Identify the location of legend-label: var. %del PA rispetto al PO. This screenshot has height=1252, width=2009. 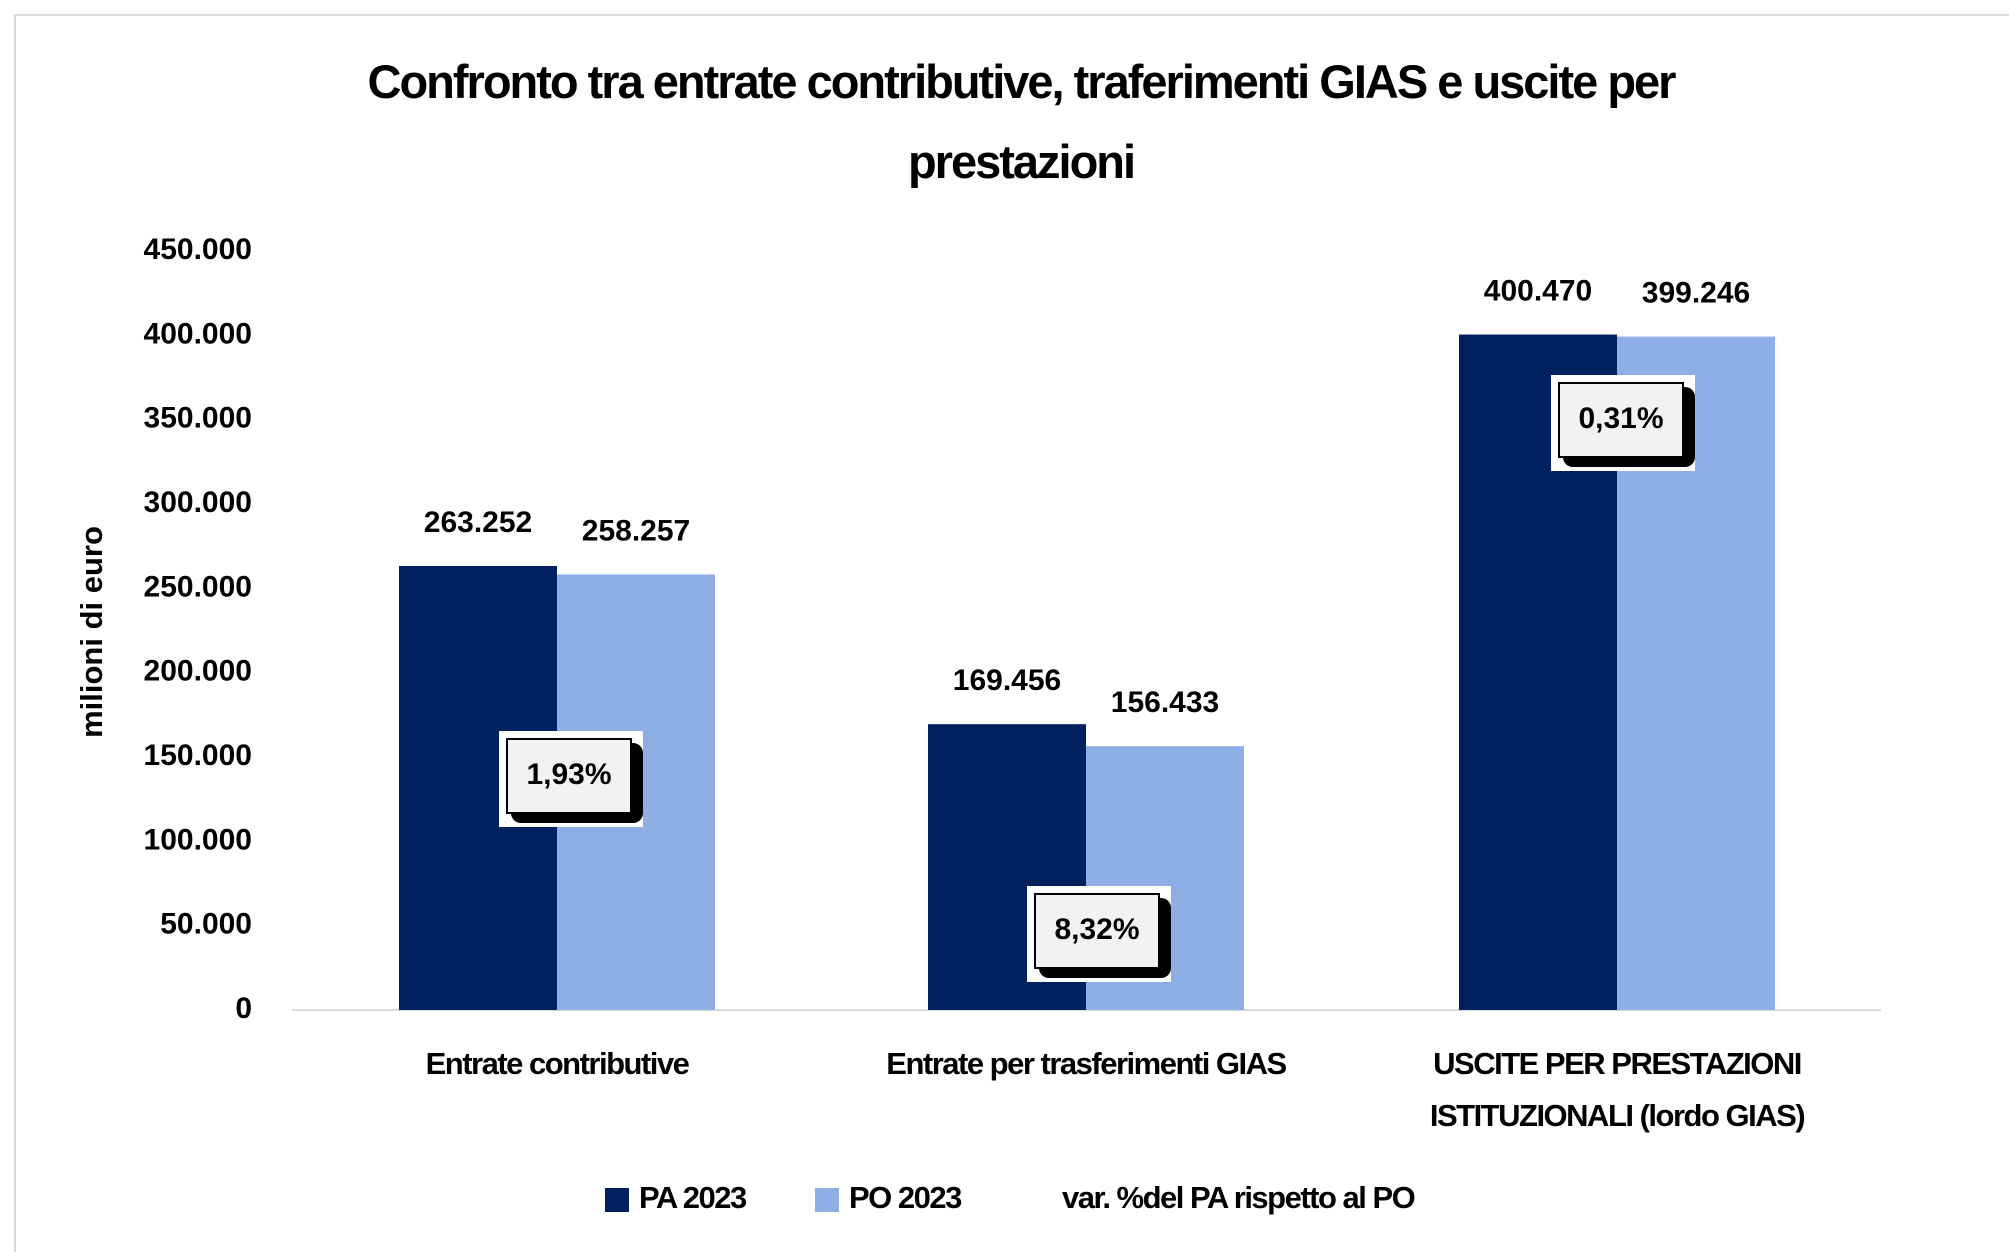
(1238, 1197).